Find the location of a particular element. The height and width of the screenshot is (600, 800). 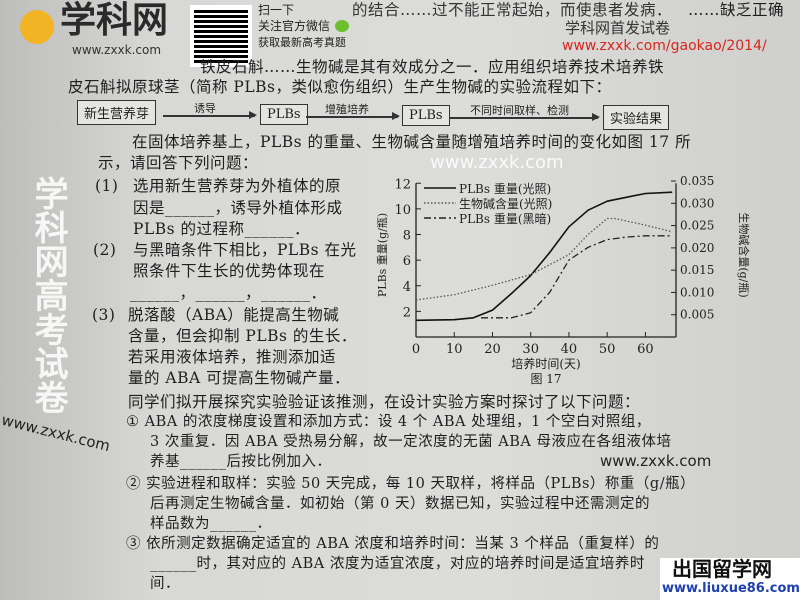

question-number: (2) is located at coordinates (105, 250).